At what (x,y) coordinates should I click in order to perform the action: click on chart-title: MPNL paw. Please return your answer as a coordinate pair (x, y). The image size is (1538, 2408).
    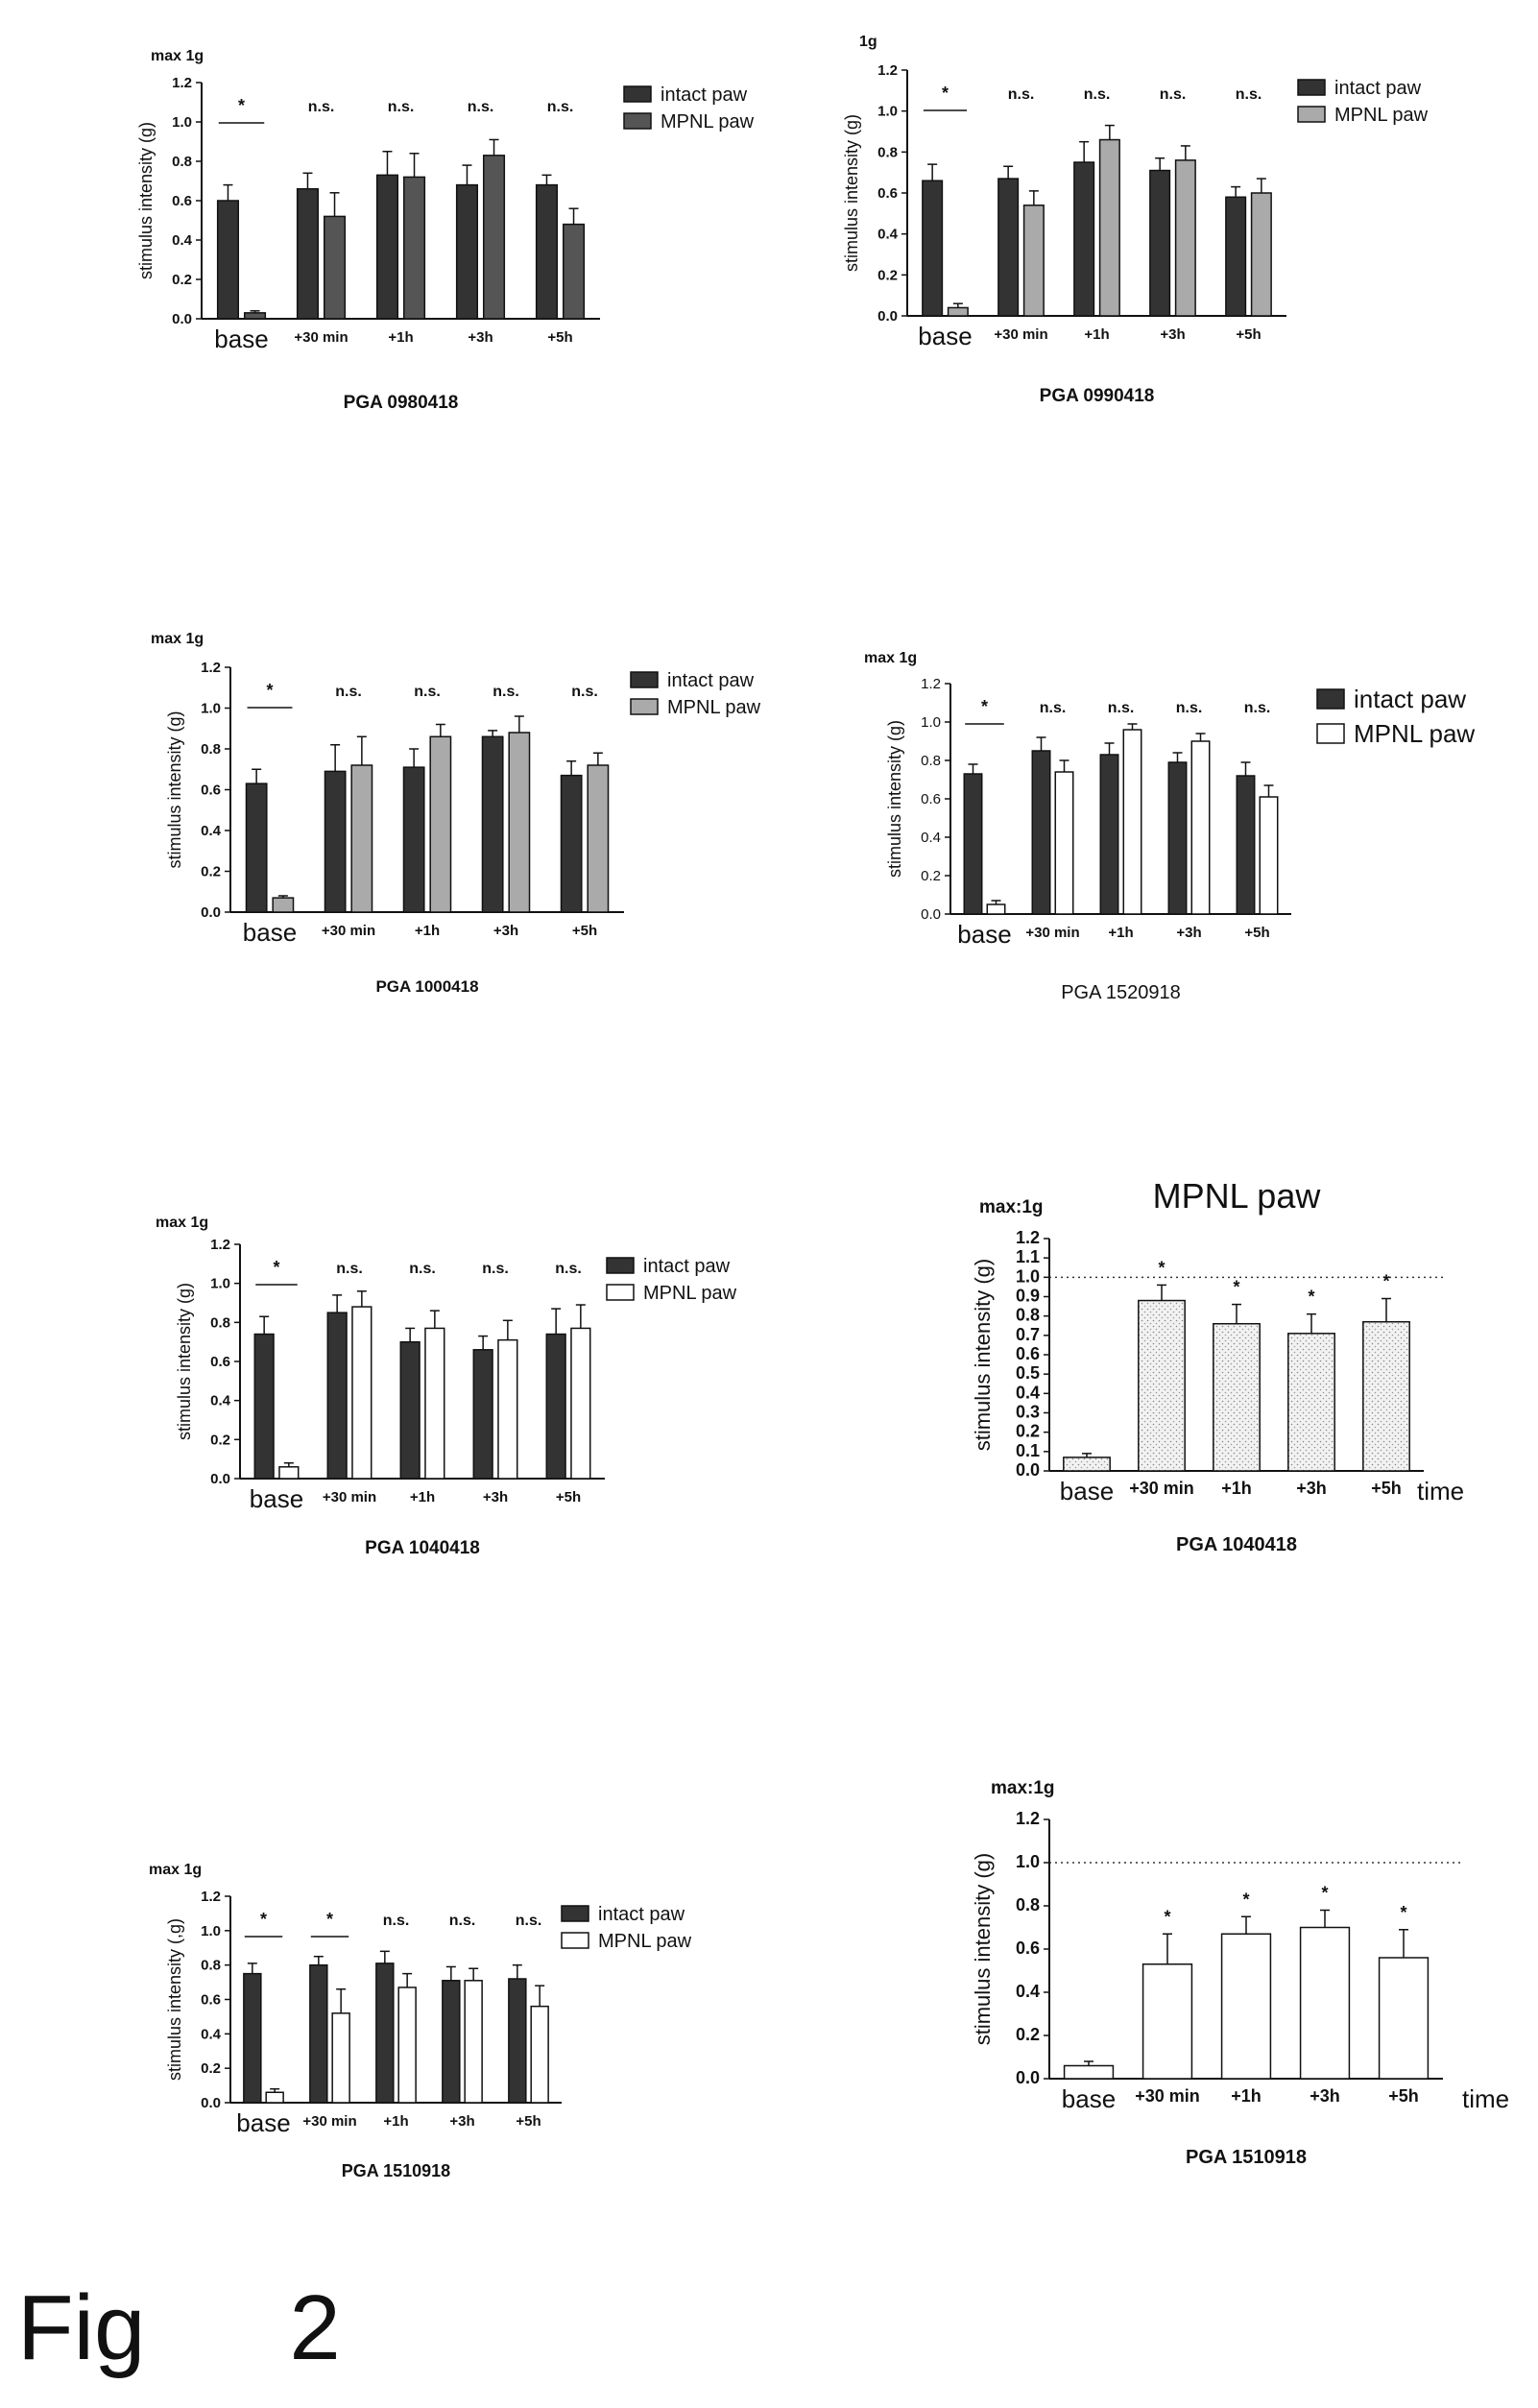
    Looking at the image, I should click on (1237, 1196).